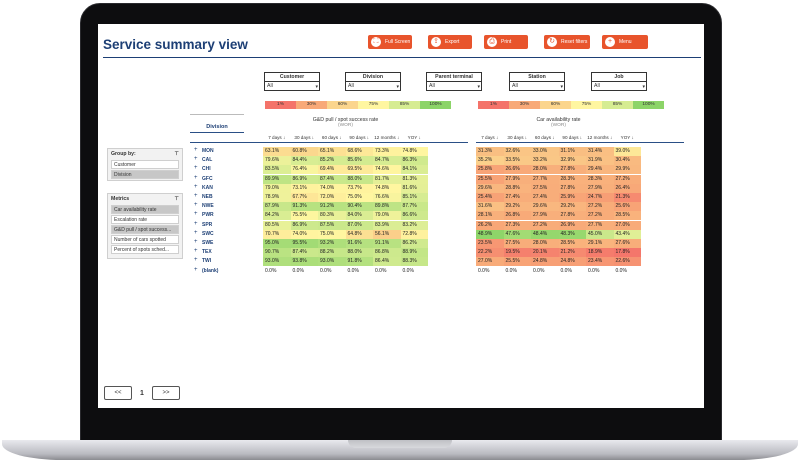 The width and height of the screenshot is (800, 474). Describe the element at coordinates (387, 197) in the screenshot. I see `table-cell: 76.6%` at that location.